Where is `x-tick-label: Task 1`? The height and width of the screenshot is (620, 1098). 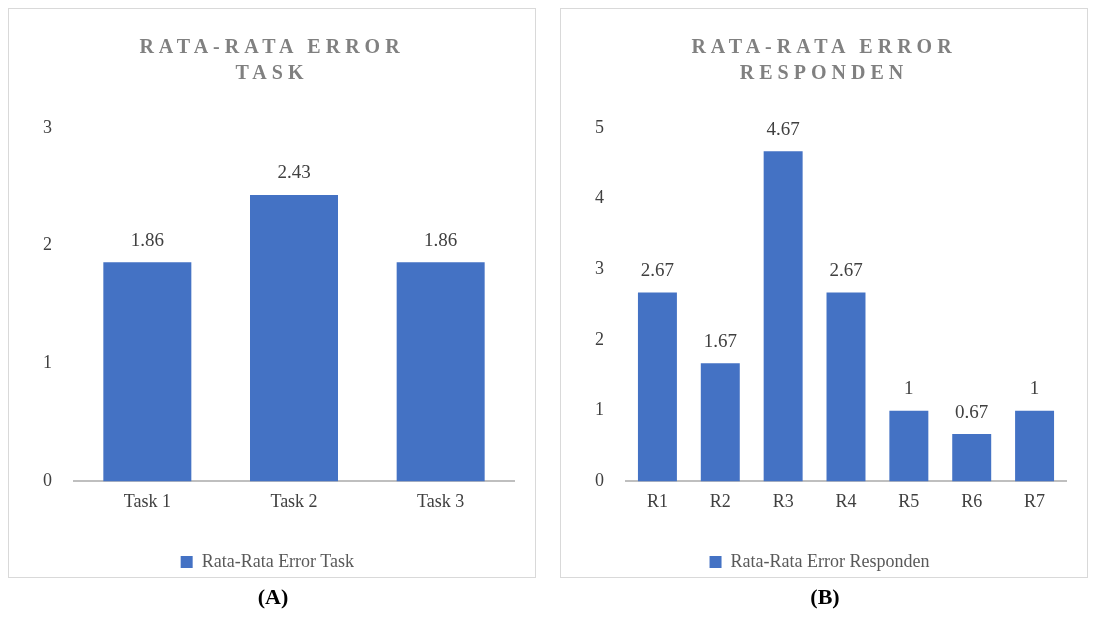
x-tick-label: Task 1 is located at coordinates (147, 500).